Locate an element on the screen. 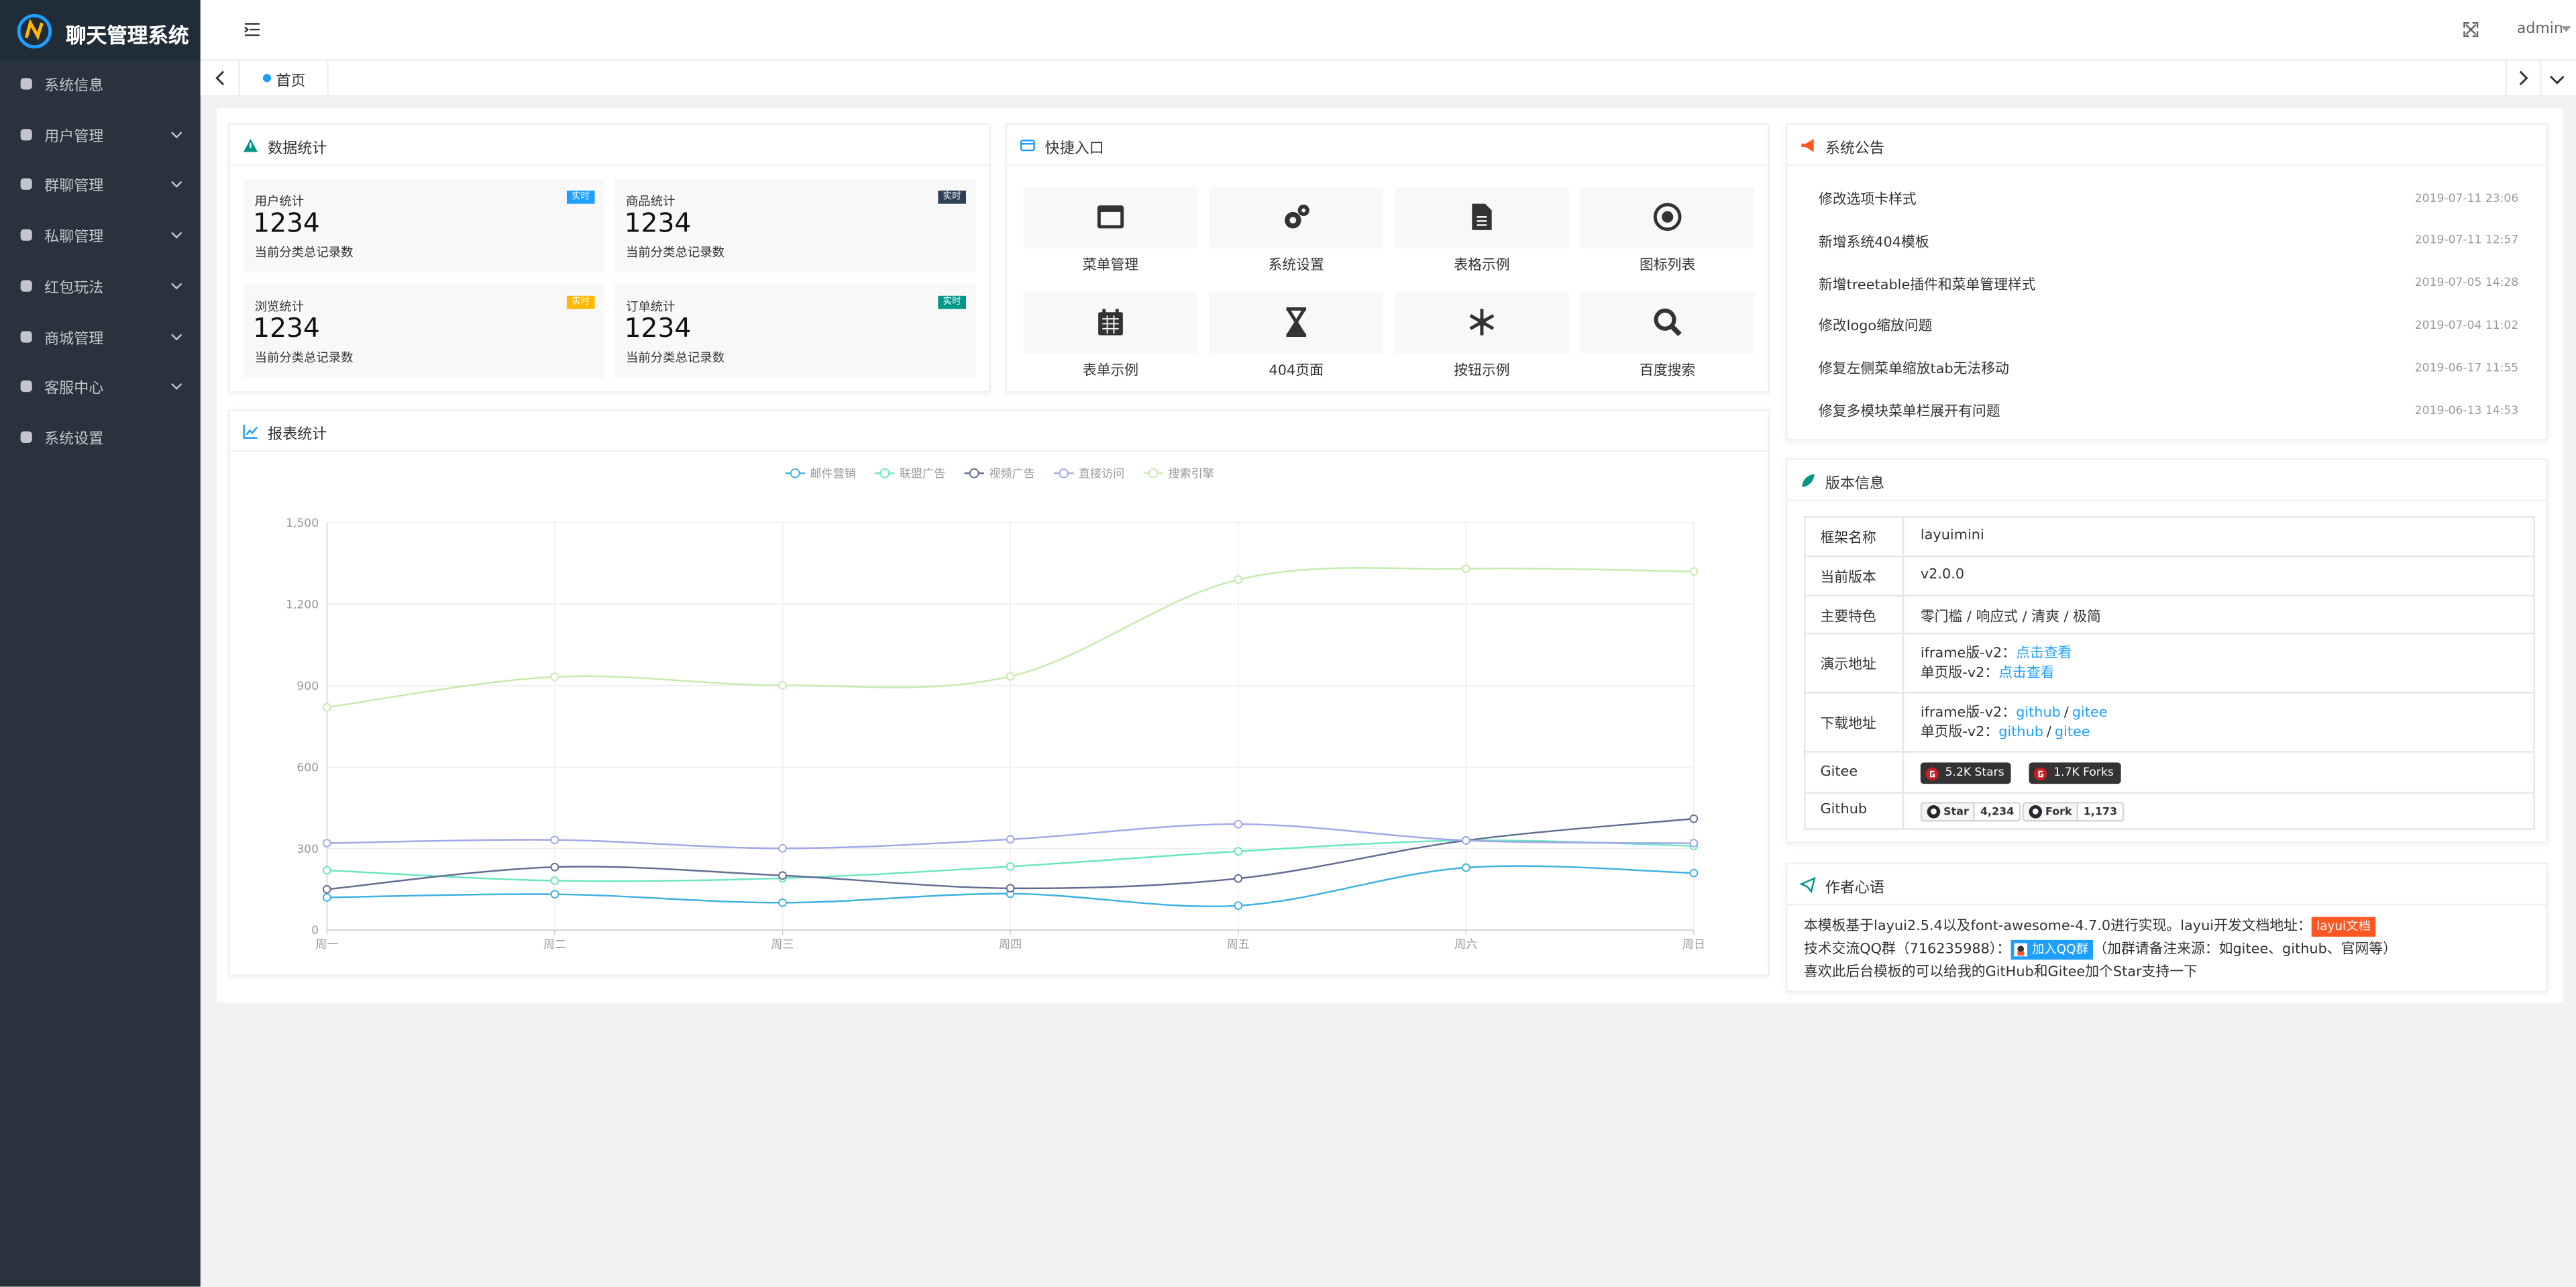  tab-menu is located at coordinates (2557, 80).